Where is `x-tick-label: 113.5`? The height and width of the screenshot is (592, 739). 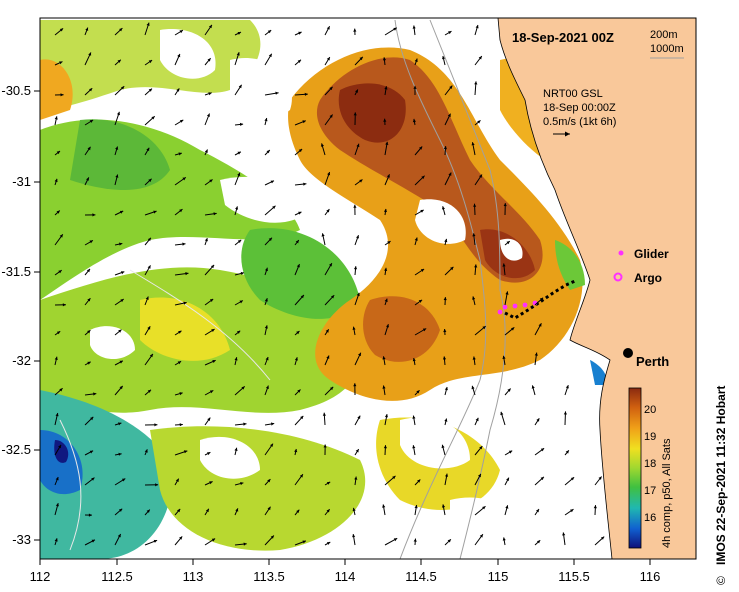
x-tick-label: 113.5 is located at coordinates (269, 576).